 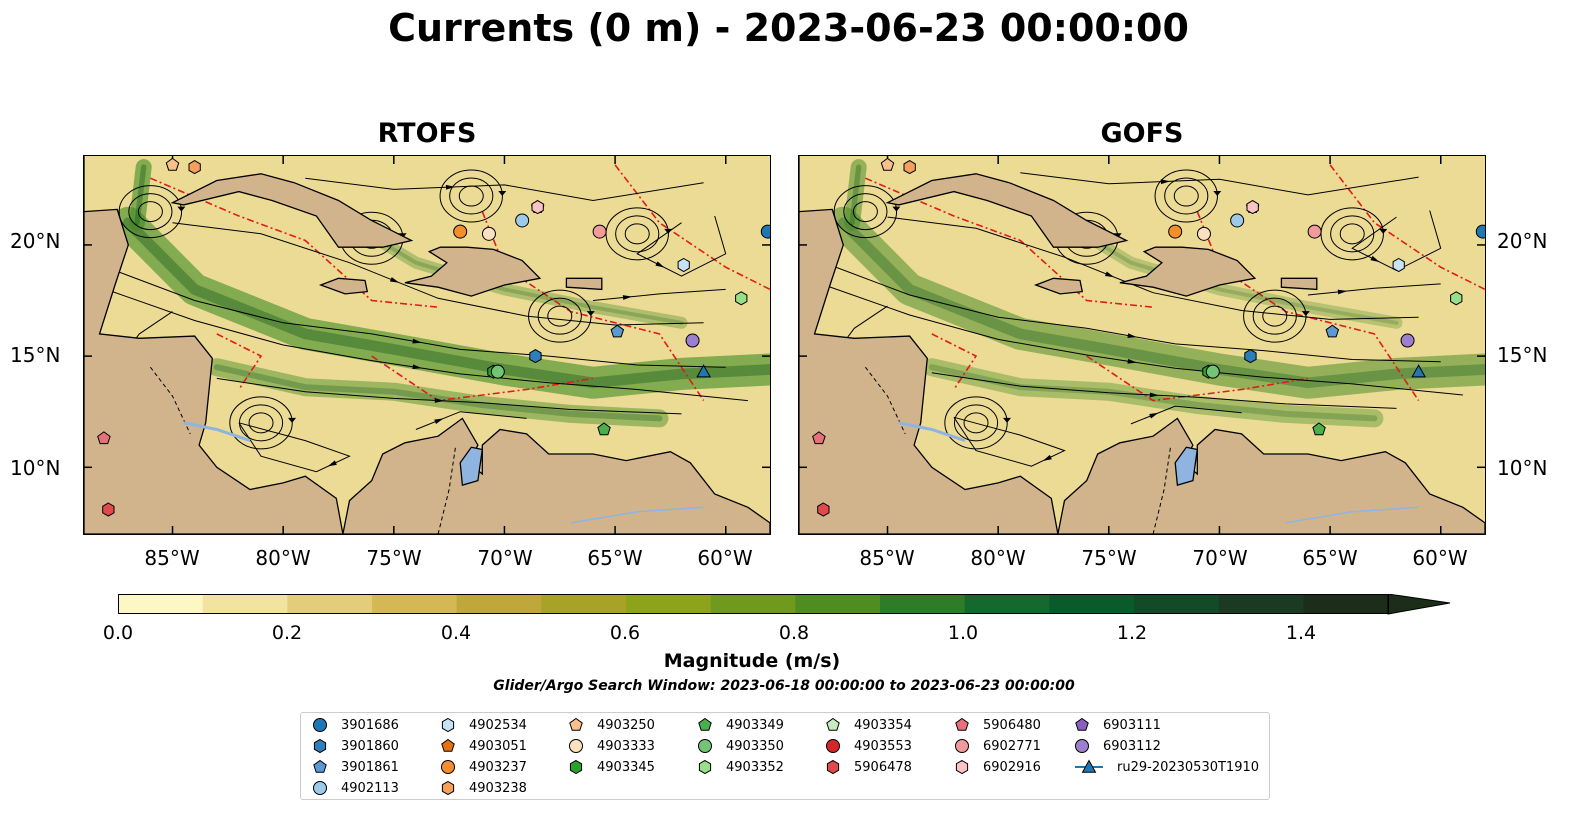 I want to click on lon-tick-rtofs-85: 85°W, so click(x=172, y=558).